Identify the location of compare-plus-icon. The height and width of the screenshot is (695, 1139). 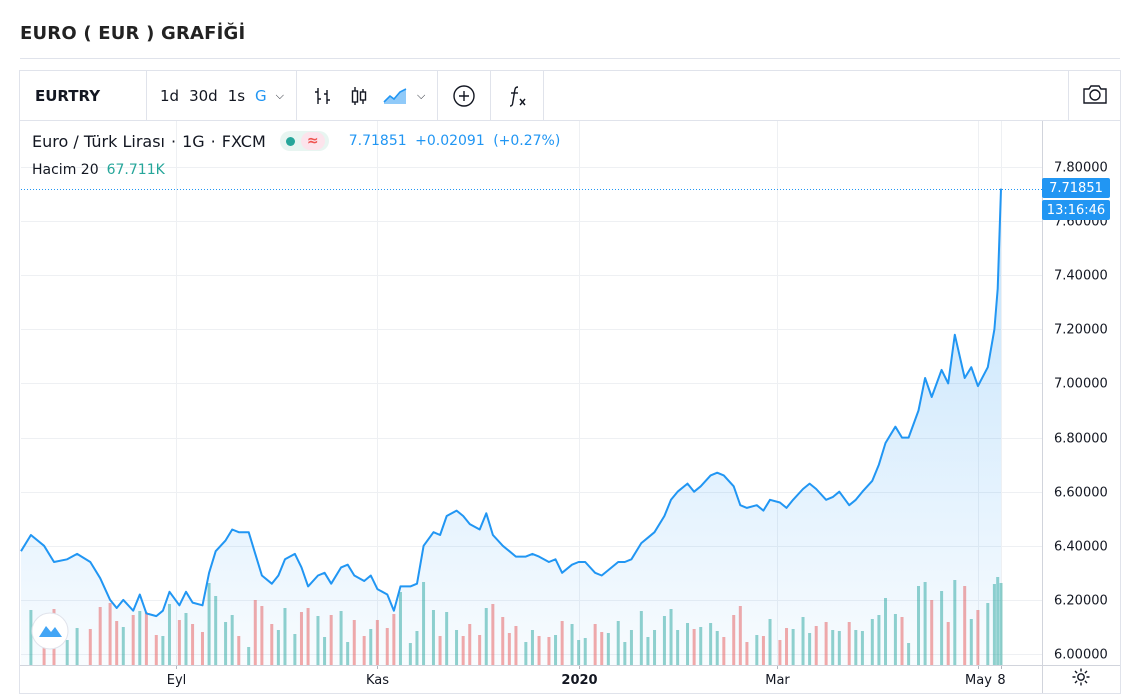
(464, 96).